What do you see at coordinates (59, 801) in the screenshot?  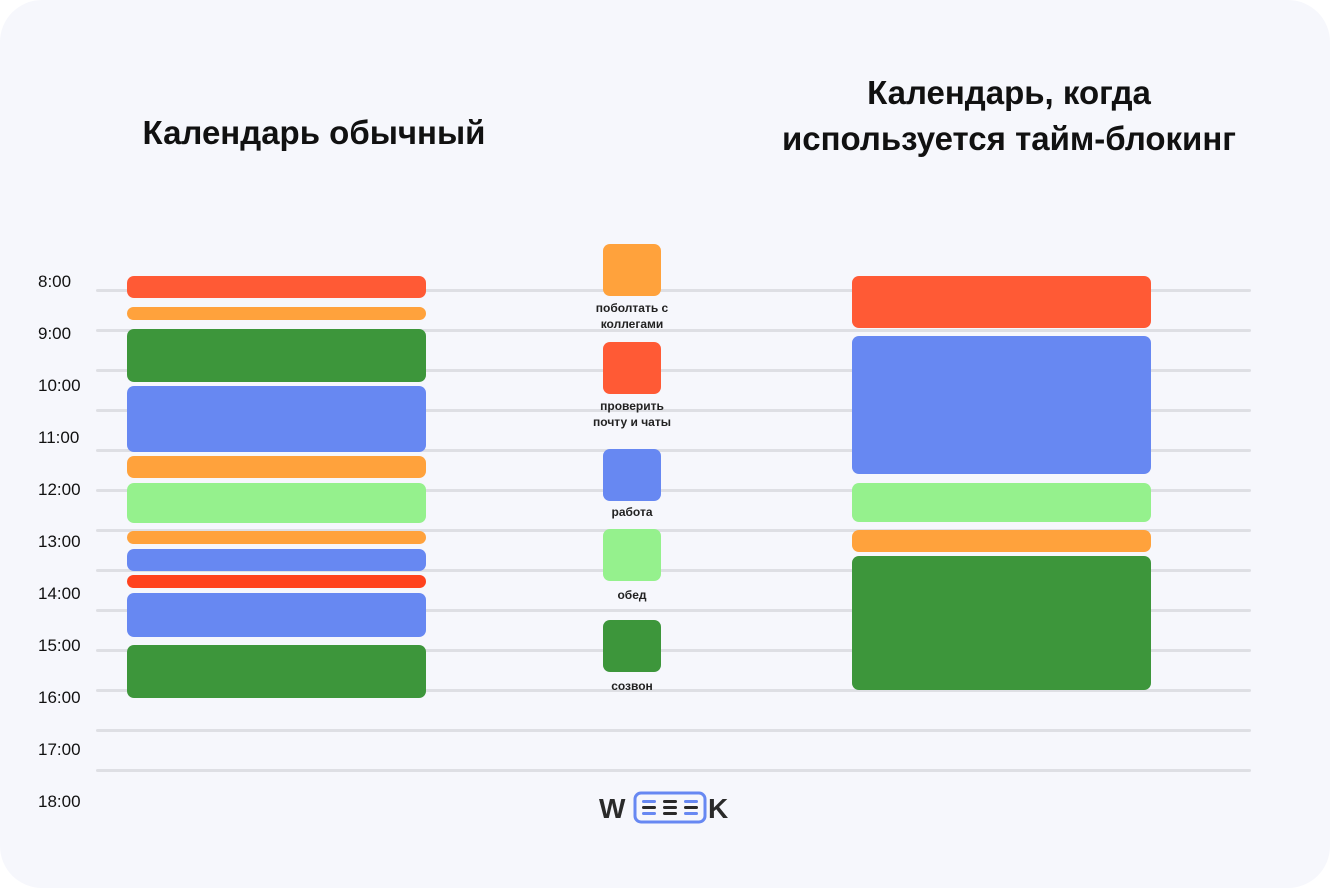 I see `time-label: 18:00` at bounding box center [59, 801].